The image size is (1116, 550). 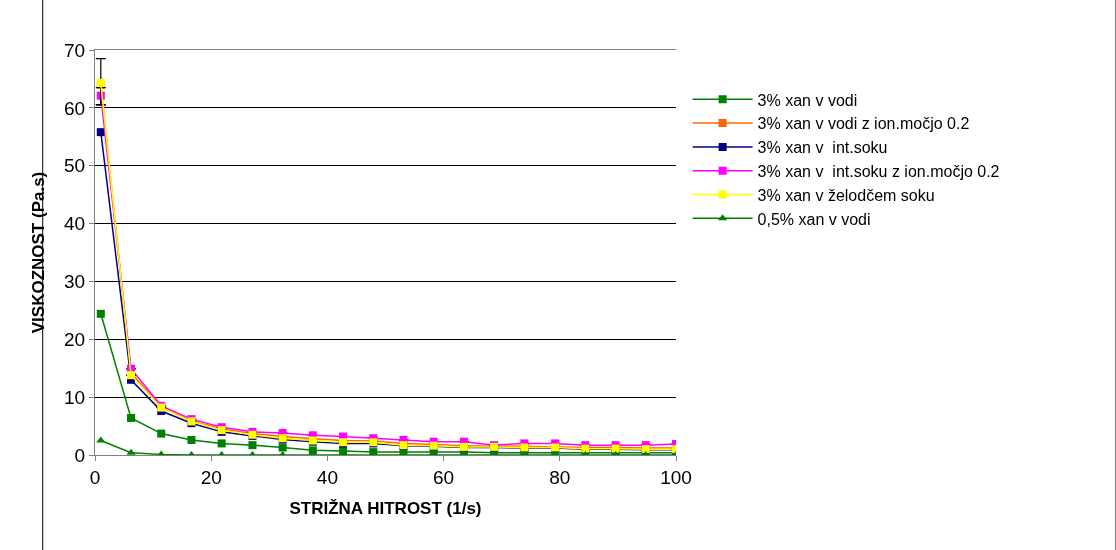 What do you see at coordinates (75, 108) in the screenshot?
I see `y-tick-label: 60` at bounding box center [75, 108].